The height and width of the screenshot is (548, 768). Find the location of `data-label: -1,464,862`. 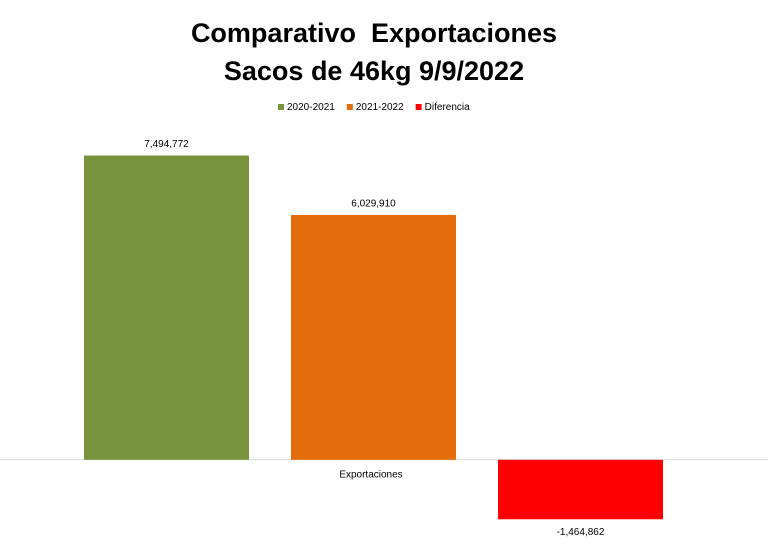

data-label: -1,464,862 is located at coordinates (581, 532).